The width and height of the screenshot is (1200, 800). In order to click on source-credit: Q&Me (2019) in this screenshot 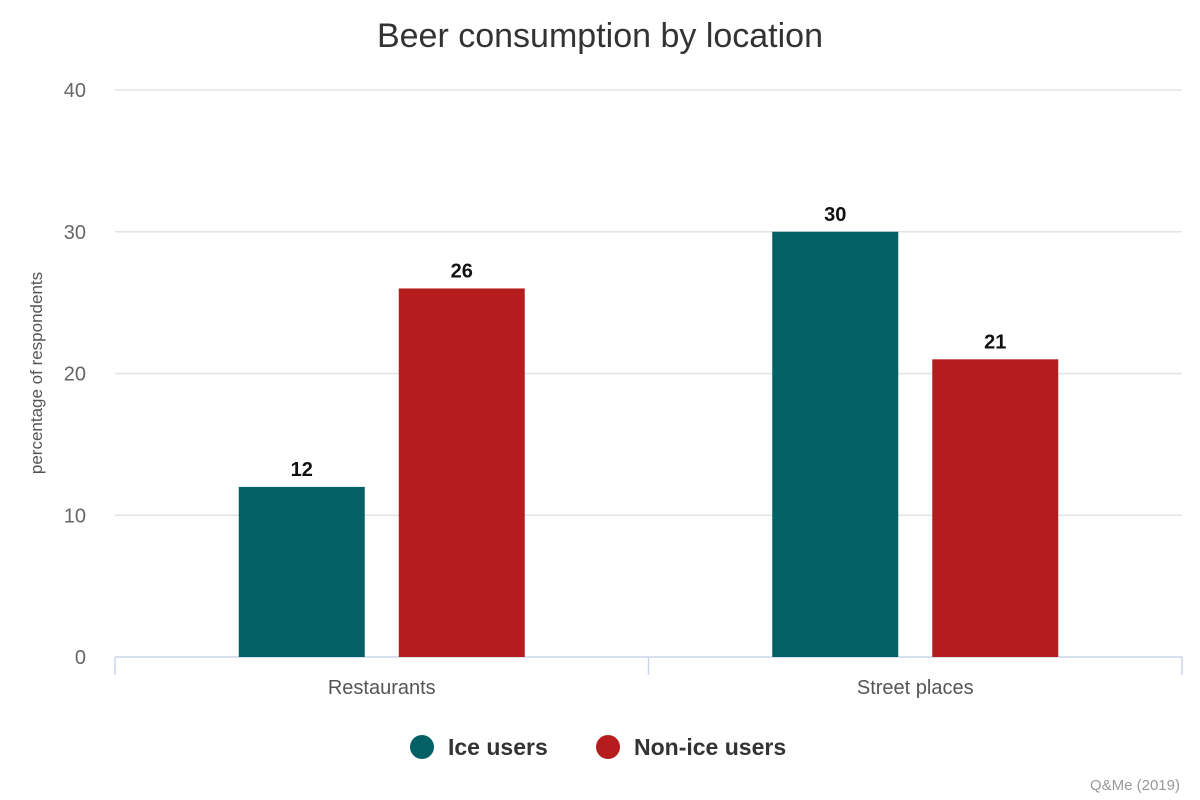, I will do `click(1135, 785)`.